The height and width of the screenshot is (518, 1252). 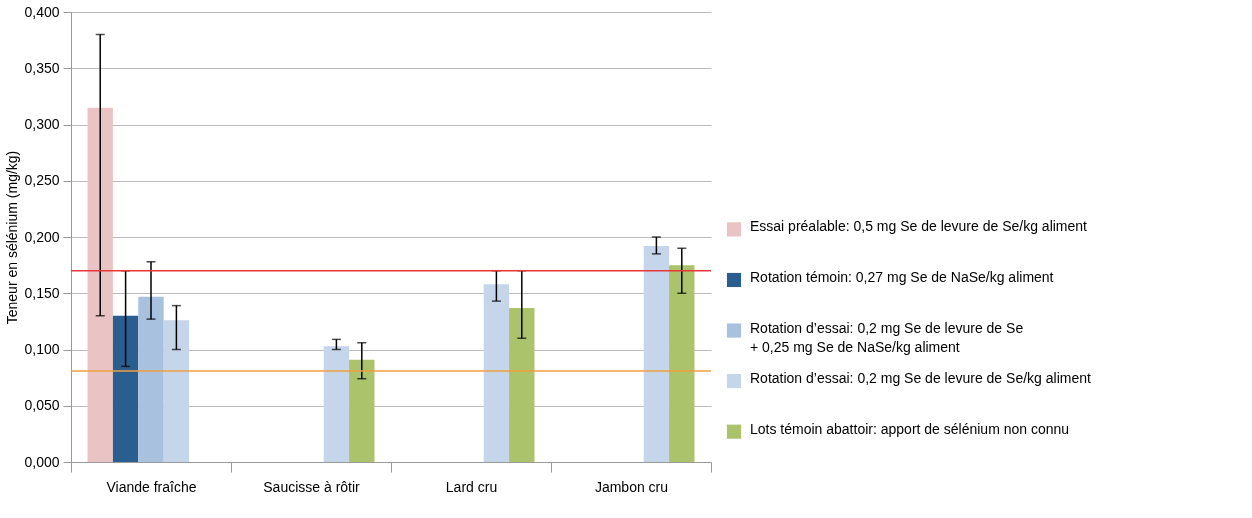 What do you see at coordinates (920, 378) in the screenshot?
I see `legend-label: Rotation d’essai: 0,2 mg Se de levure de Se/kg aliment` at bounding box center [920, 378].